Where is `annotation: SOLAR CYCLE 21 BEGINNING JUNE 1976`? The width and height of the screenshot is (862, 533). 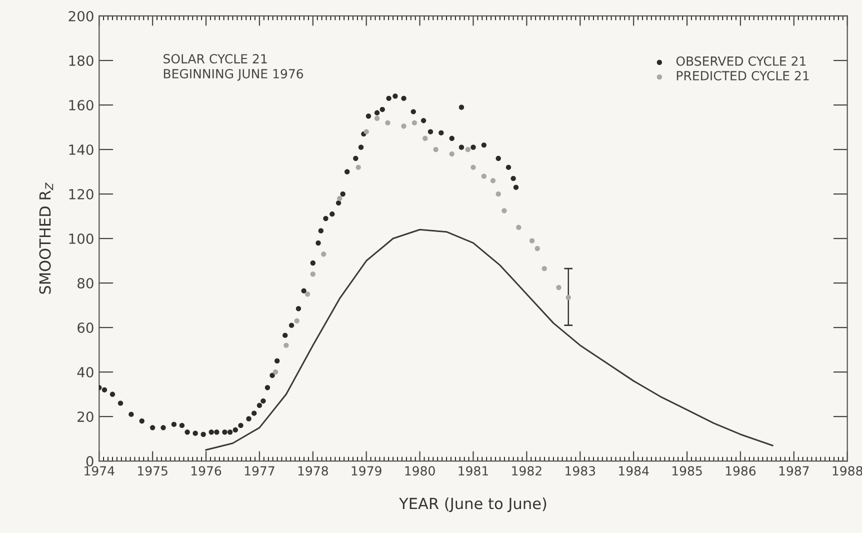 annotation: SOLAR CYCLE 21 BEGINNING JUNE 1976 is located at coordinates (234, 67).